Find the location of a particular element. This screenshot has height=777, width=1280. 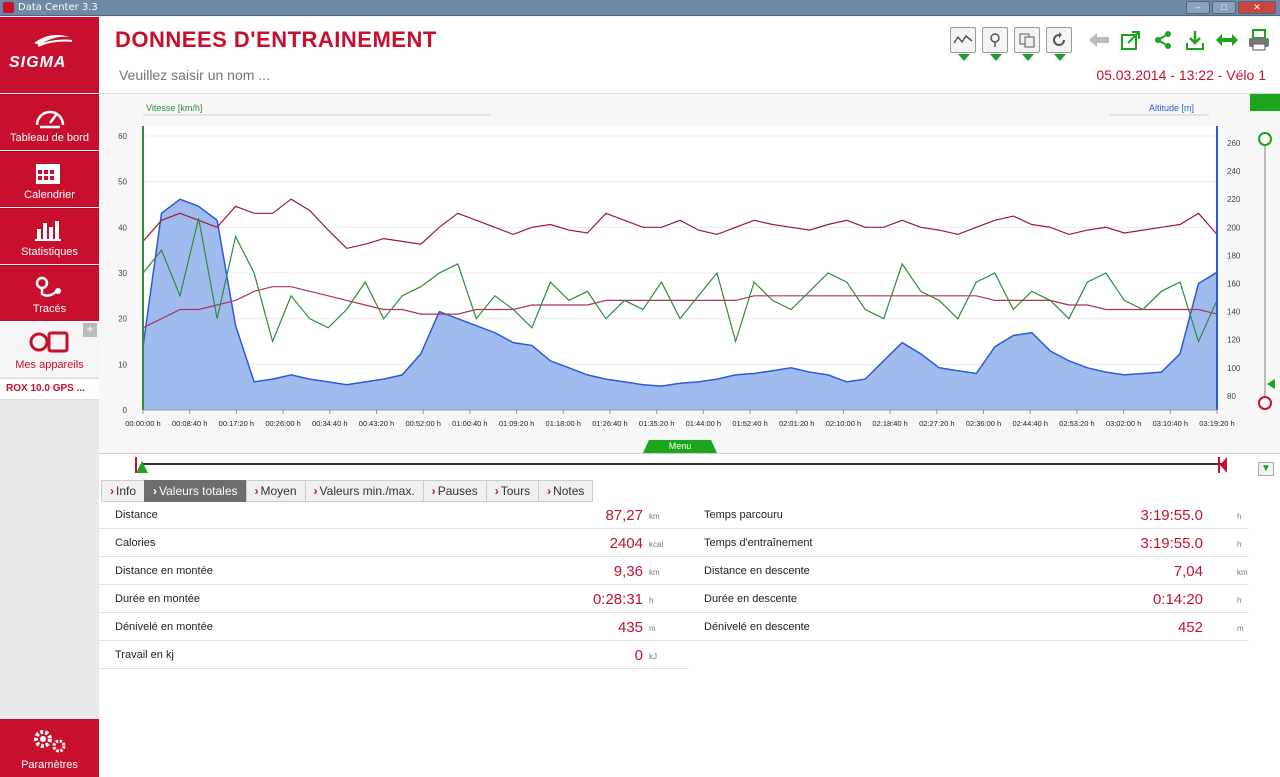

left-tick-label: 50 is located at coordinates (122, 182).